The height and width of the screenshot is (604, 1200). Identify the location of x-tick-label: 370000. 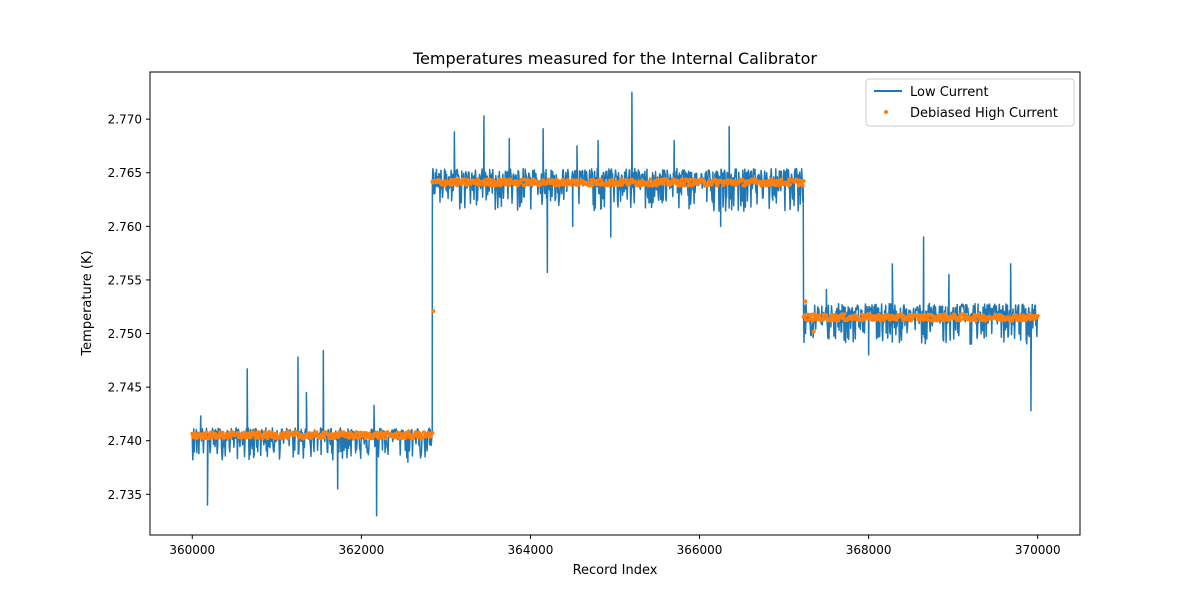
(1038, 550).